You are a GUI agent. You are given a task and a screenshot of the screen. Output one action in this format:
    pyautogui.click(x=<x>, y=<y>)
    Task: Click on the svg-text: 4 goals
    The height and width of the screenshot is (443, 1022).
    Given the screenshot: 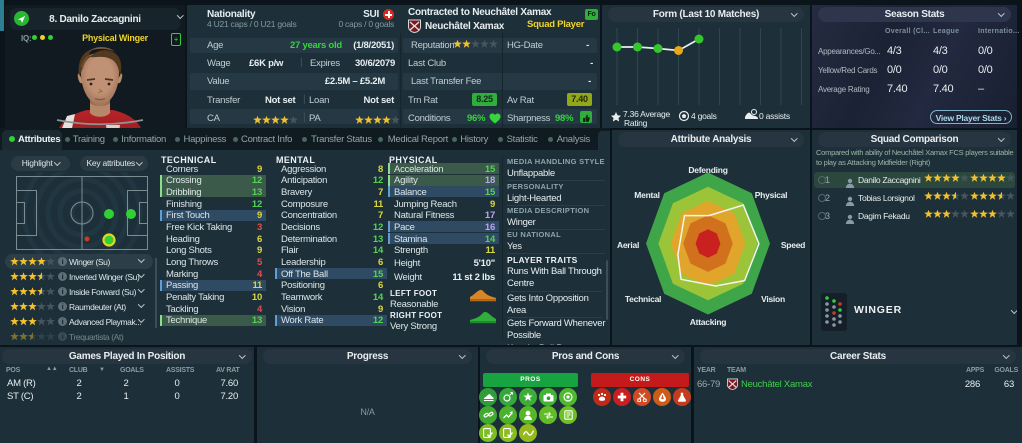 What is the action you would take?
    pyautogui.click(x=704, y=116)
    